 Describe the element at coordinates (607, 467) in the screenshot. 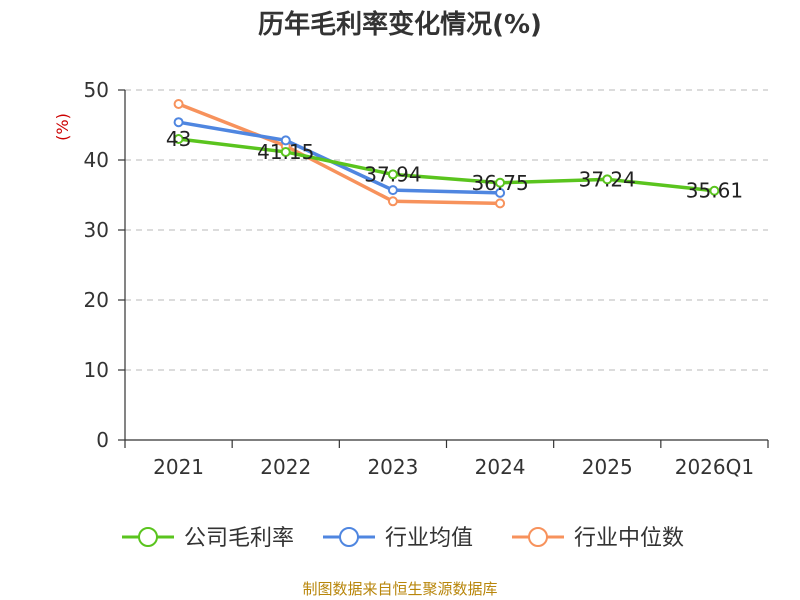

I see `x-tick-label: 2025` at that location.